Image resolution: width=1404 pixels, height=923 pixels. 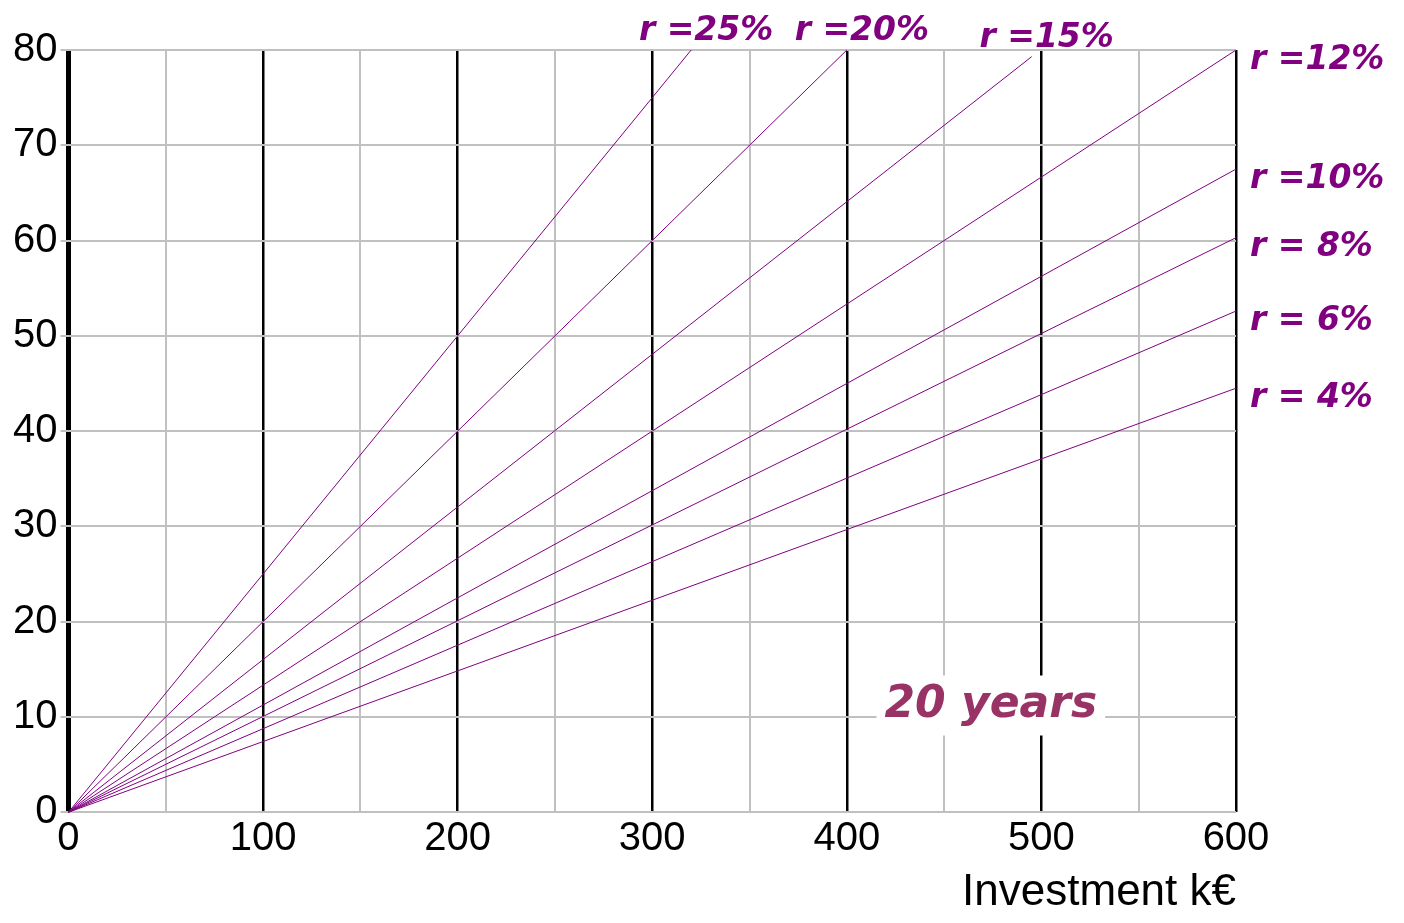 I want to click on x-tick-label: 600, so click(x=1236, y=836).